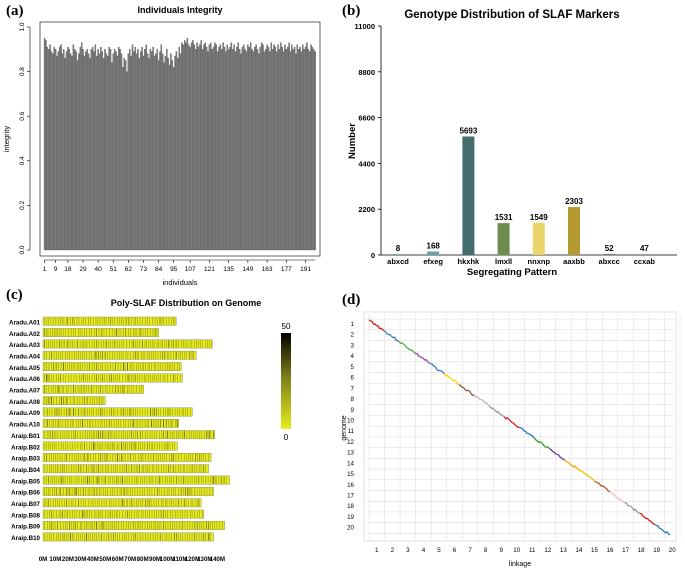 Image resolution: width=685 pixels, height=569 pixels. What do you see at coordinates (174, 269) in the screenshot?
I see `chart-a-xtick-label: 95` at bounding box center [174, 269].